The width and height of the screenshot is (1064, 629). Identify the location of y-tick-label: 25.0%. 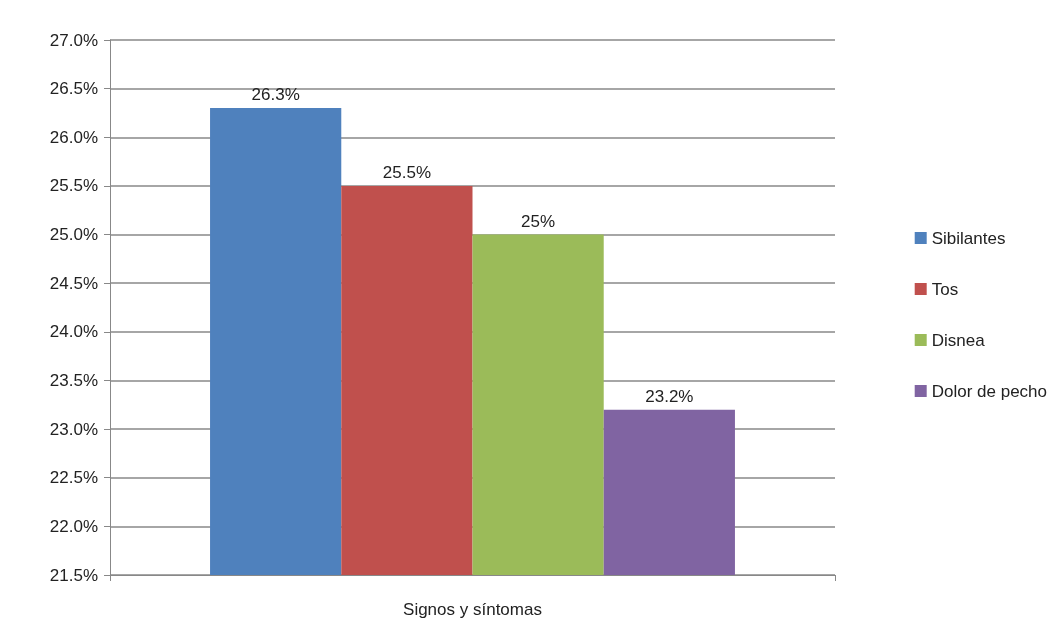
(73, 235).